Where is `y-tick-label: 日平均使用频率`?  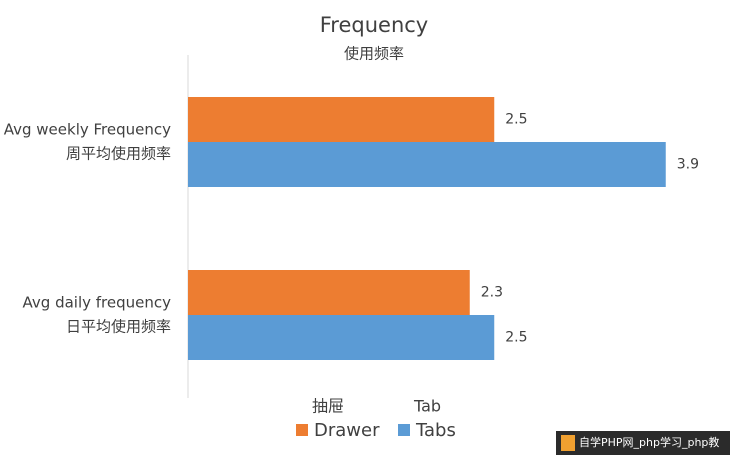 y-tick-label: 日平均使用频率 is located at coordinates (118, 327).